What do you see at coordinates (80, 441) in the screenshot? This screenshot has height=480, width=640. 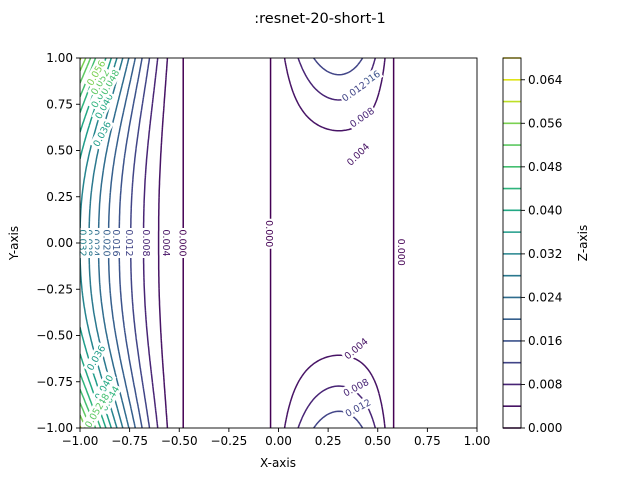 I see `x-tick-label: −1.00` at bounding box center [80, 441].